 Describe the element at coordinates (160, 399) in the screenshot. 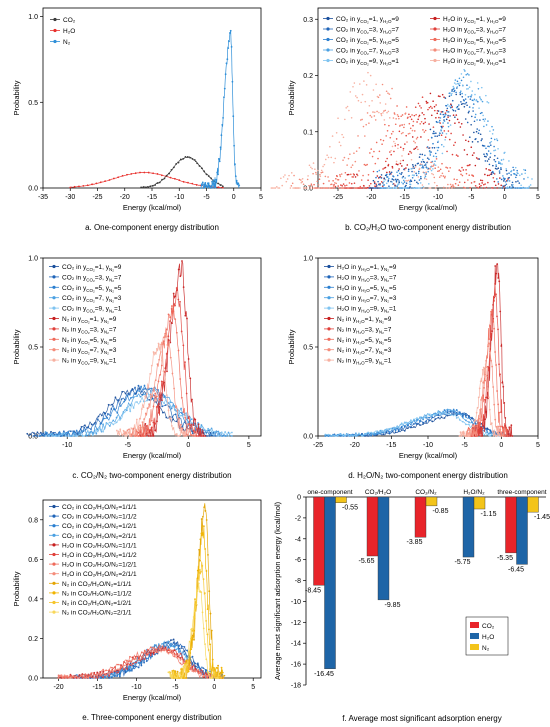

I see `panel-c-n2-1-point` at that location.